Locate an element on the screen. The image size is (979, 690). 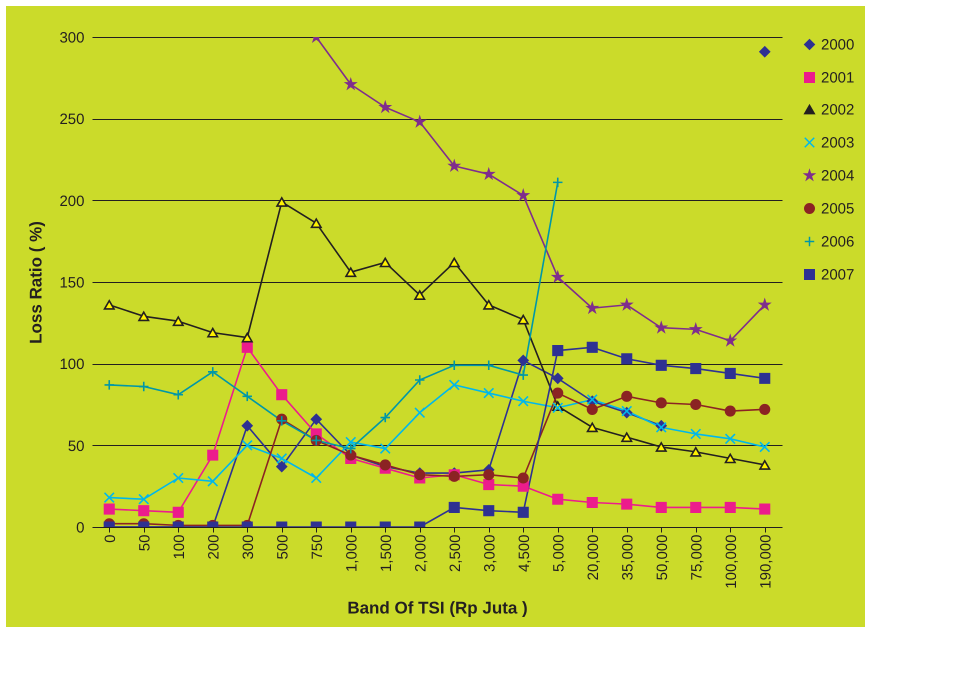
x-tick-label: 4,500 is located at coordinates (524, 553).